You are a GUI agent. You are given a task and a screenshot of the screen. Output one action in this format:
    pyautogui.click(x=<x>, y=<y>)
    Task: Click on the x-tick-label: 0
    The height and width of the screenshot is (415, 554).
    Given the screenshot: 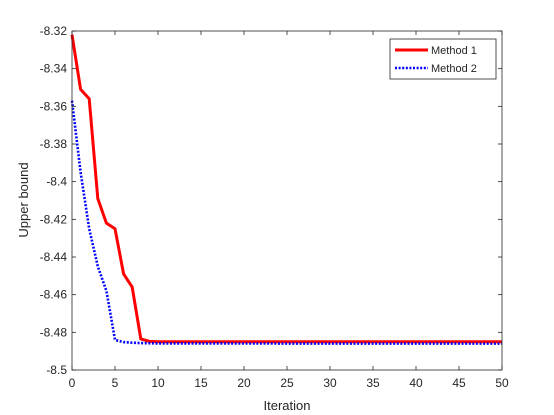 What is the action you would take?
    pyautogui.click(x=72, y=383)
    